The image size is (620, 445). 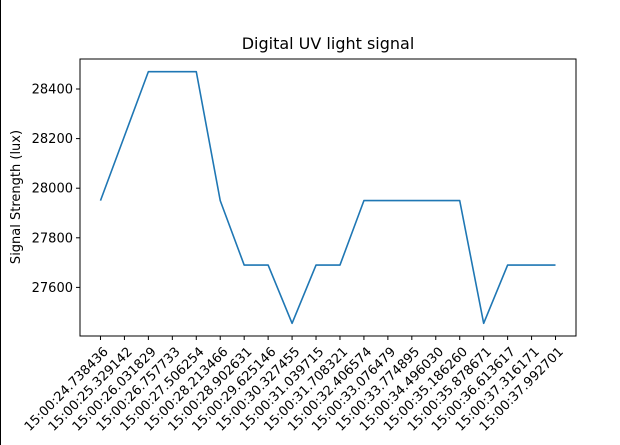 What do you see at coordinates (16, 197) in the screenshot?
I see `y-axis-label: Signal Strength (lux)` at bounding box center [16, 197].